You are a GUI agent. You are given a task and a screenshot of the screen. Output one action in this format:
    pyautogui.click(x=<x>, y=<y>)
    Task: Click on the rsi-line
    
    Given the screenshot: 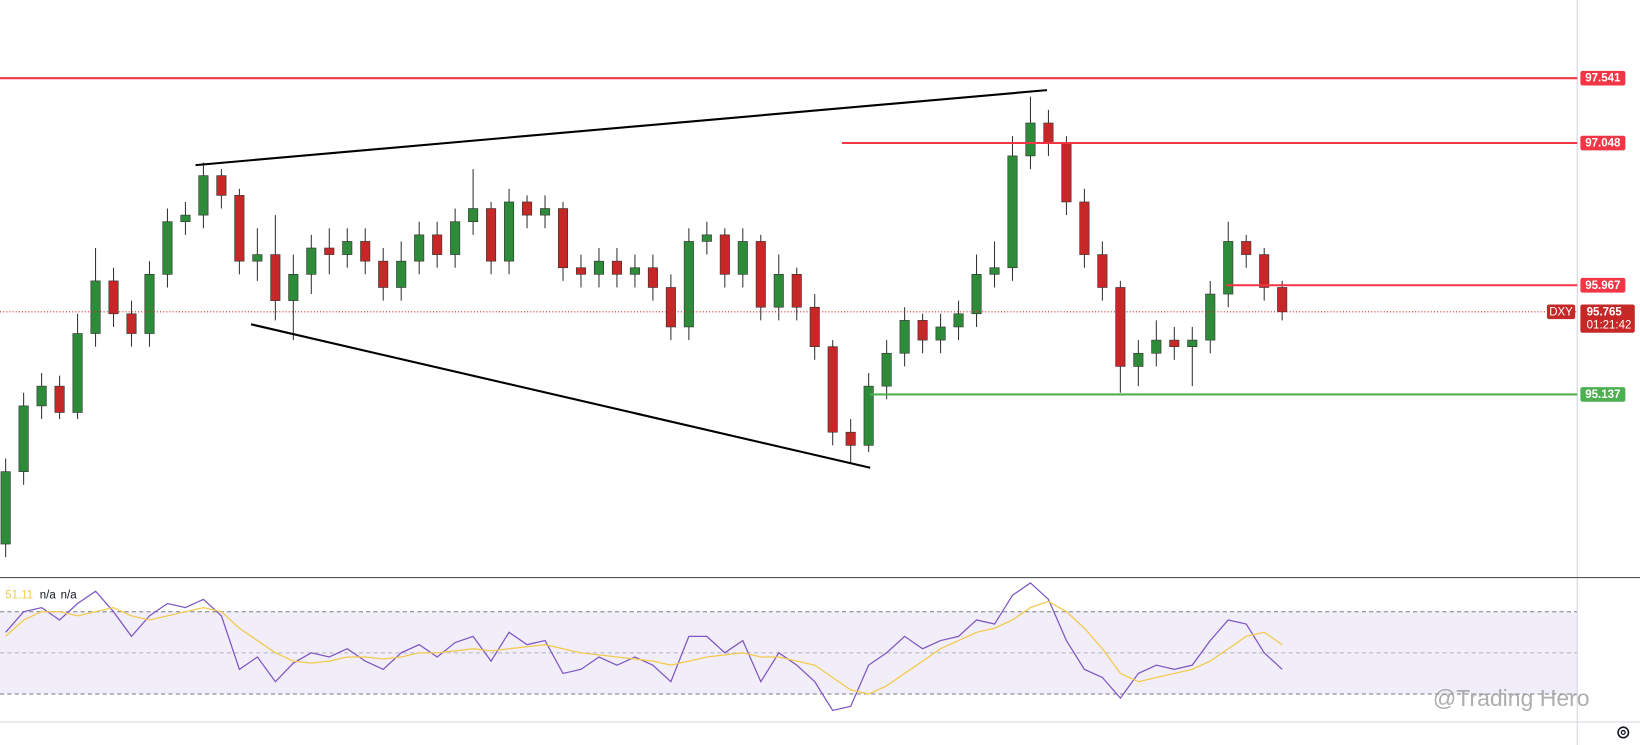 What is the action you would take?
    pyautogui.click(x=644, y=647)
    